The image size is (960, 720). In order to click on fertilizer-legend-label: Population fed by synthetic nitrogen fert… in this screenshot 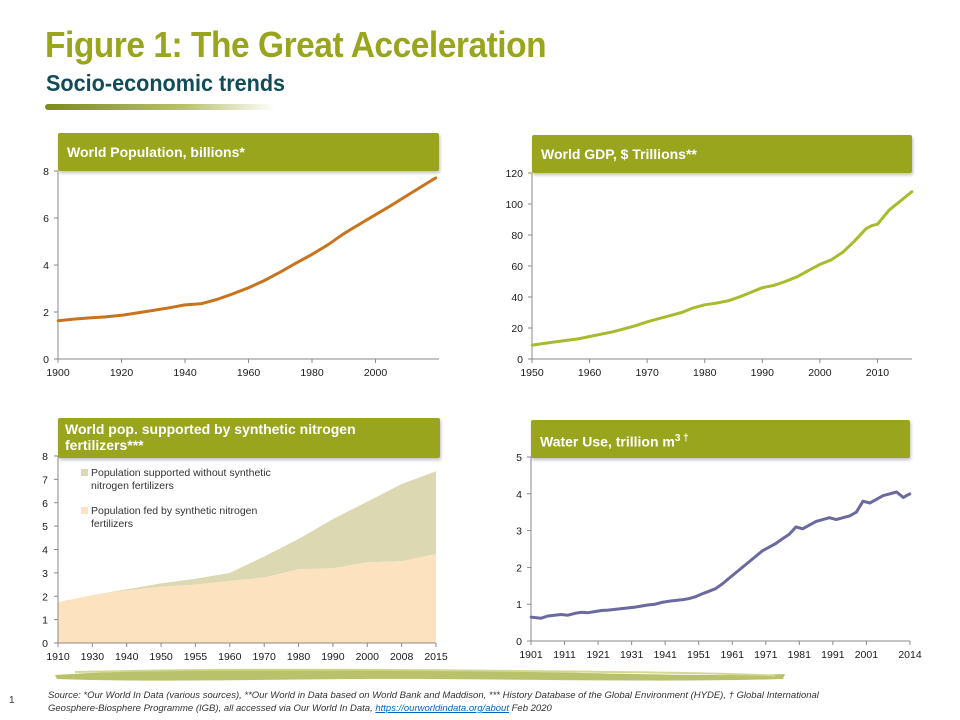, I will do `click(174, 517)`.